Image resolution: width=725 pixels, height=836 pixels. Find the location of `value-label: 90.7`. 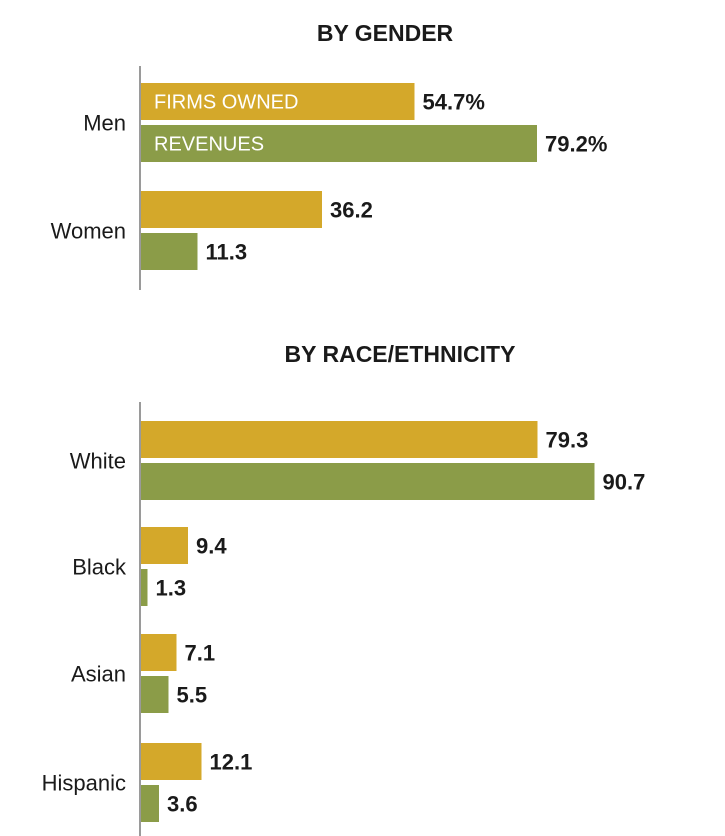

value-label: 90.7 is located at coordinates (624, 482).